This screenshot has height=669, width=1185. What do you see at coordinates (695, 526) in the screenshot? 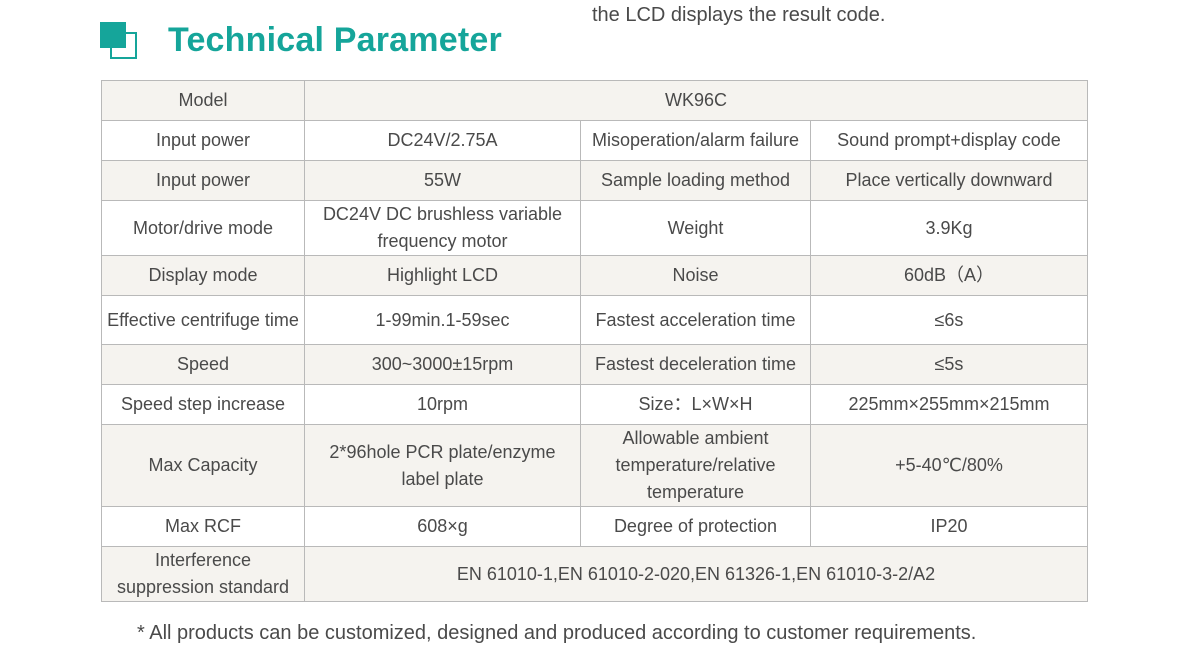
I see `table-cell: Degree of protection` at bounding box center [695, 526].